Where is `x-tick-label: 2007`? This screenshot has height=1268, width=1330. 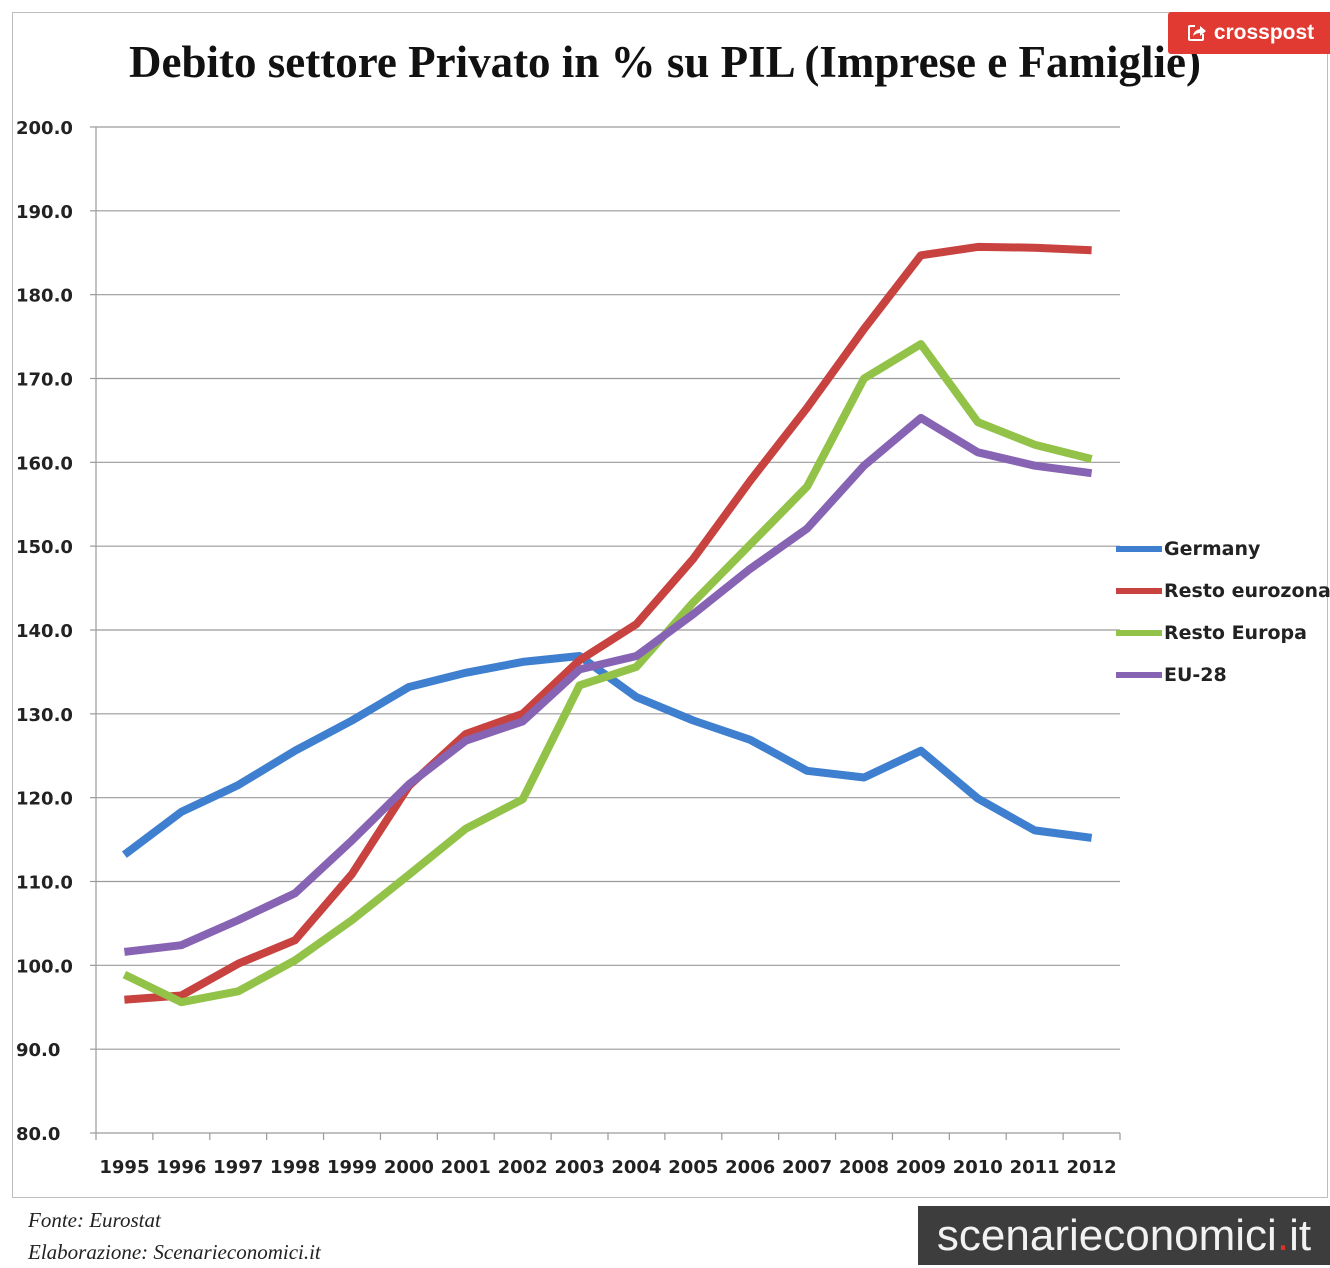
x-tick-label: 2007 is located at coordinates (807, 1167).